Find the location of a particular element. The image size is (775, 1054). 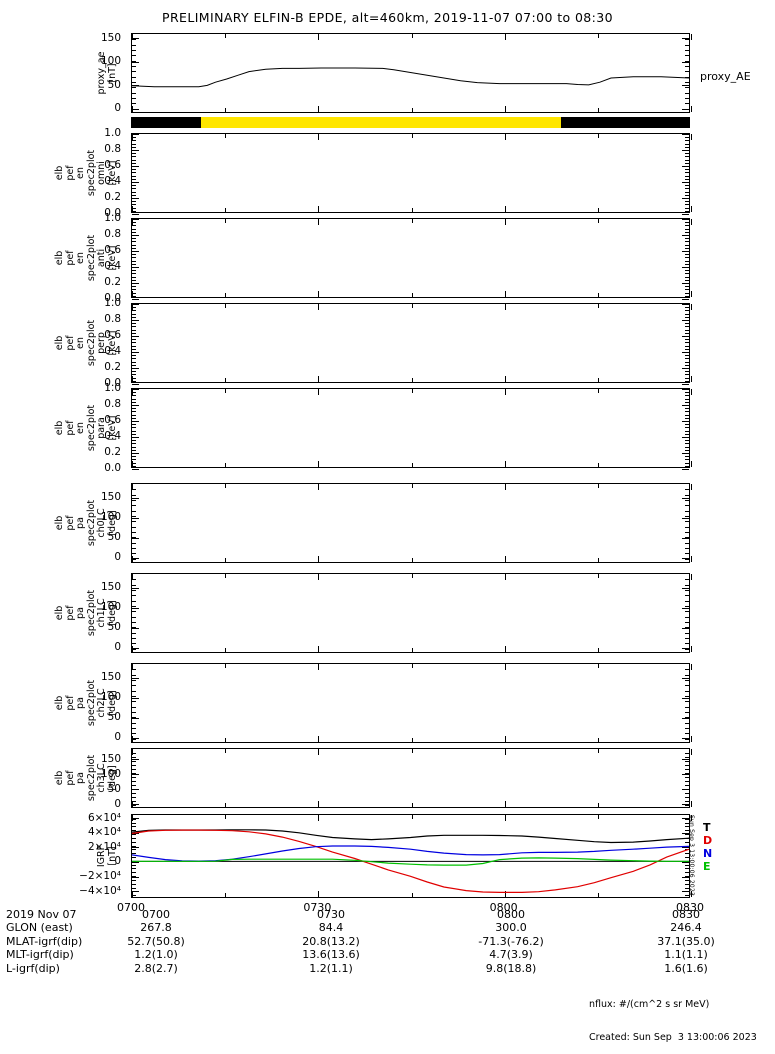

day-night-segment is located at coordinates (381, 122).